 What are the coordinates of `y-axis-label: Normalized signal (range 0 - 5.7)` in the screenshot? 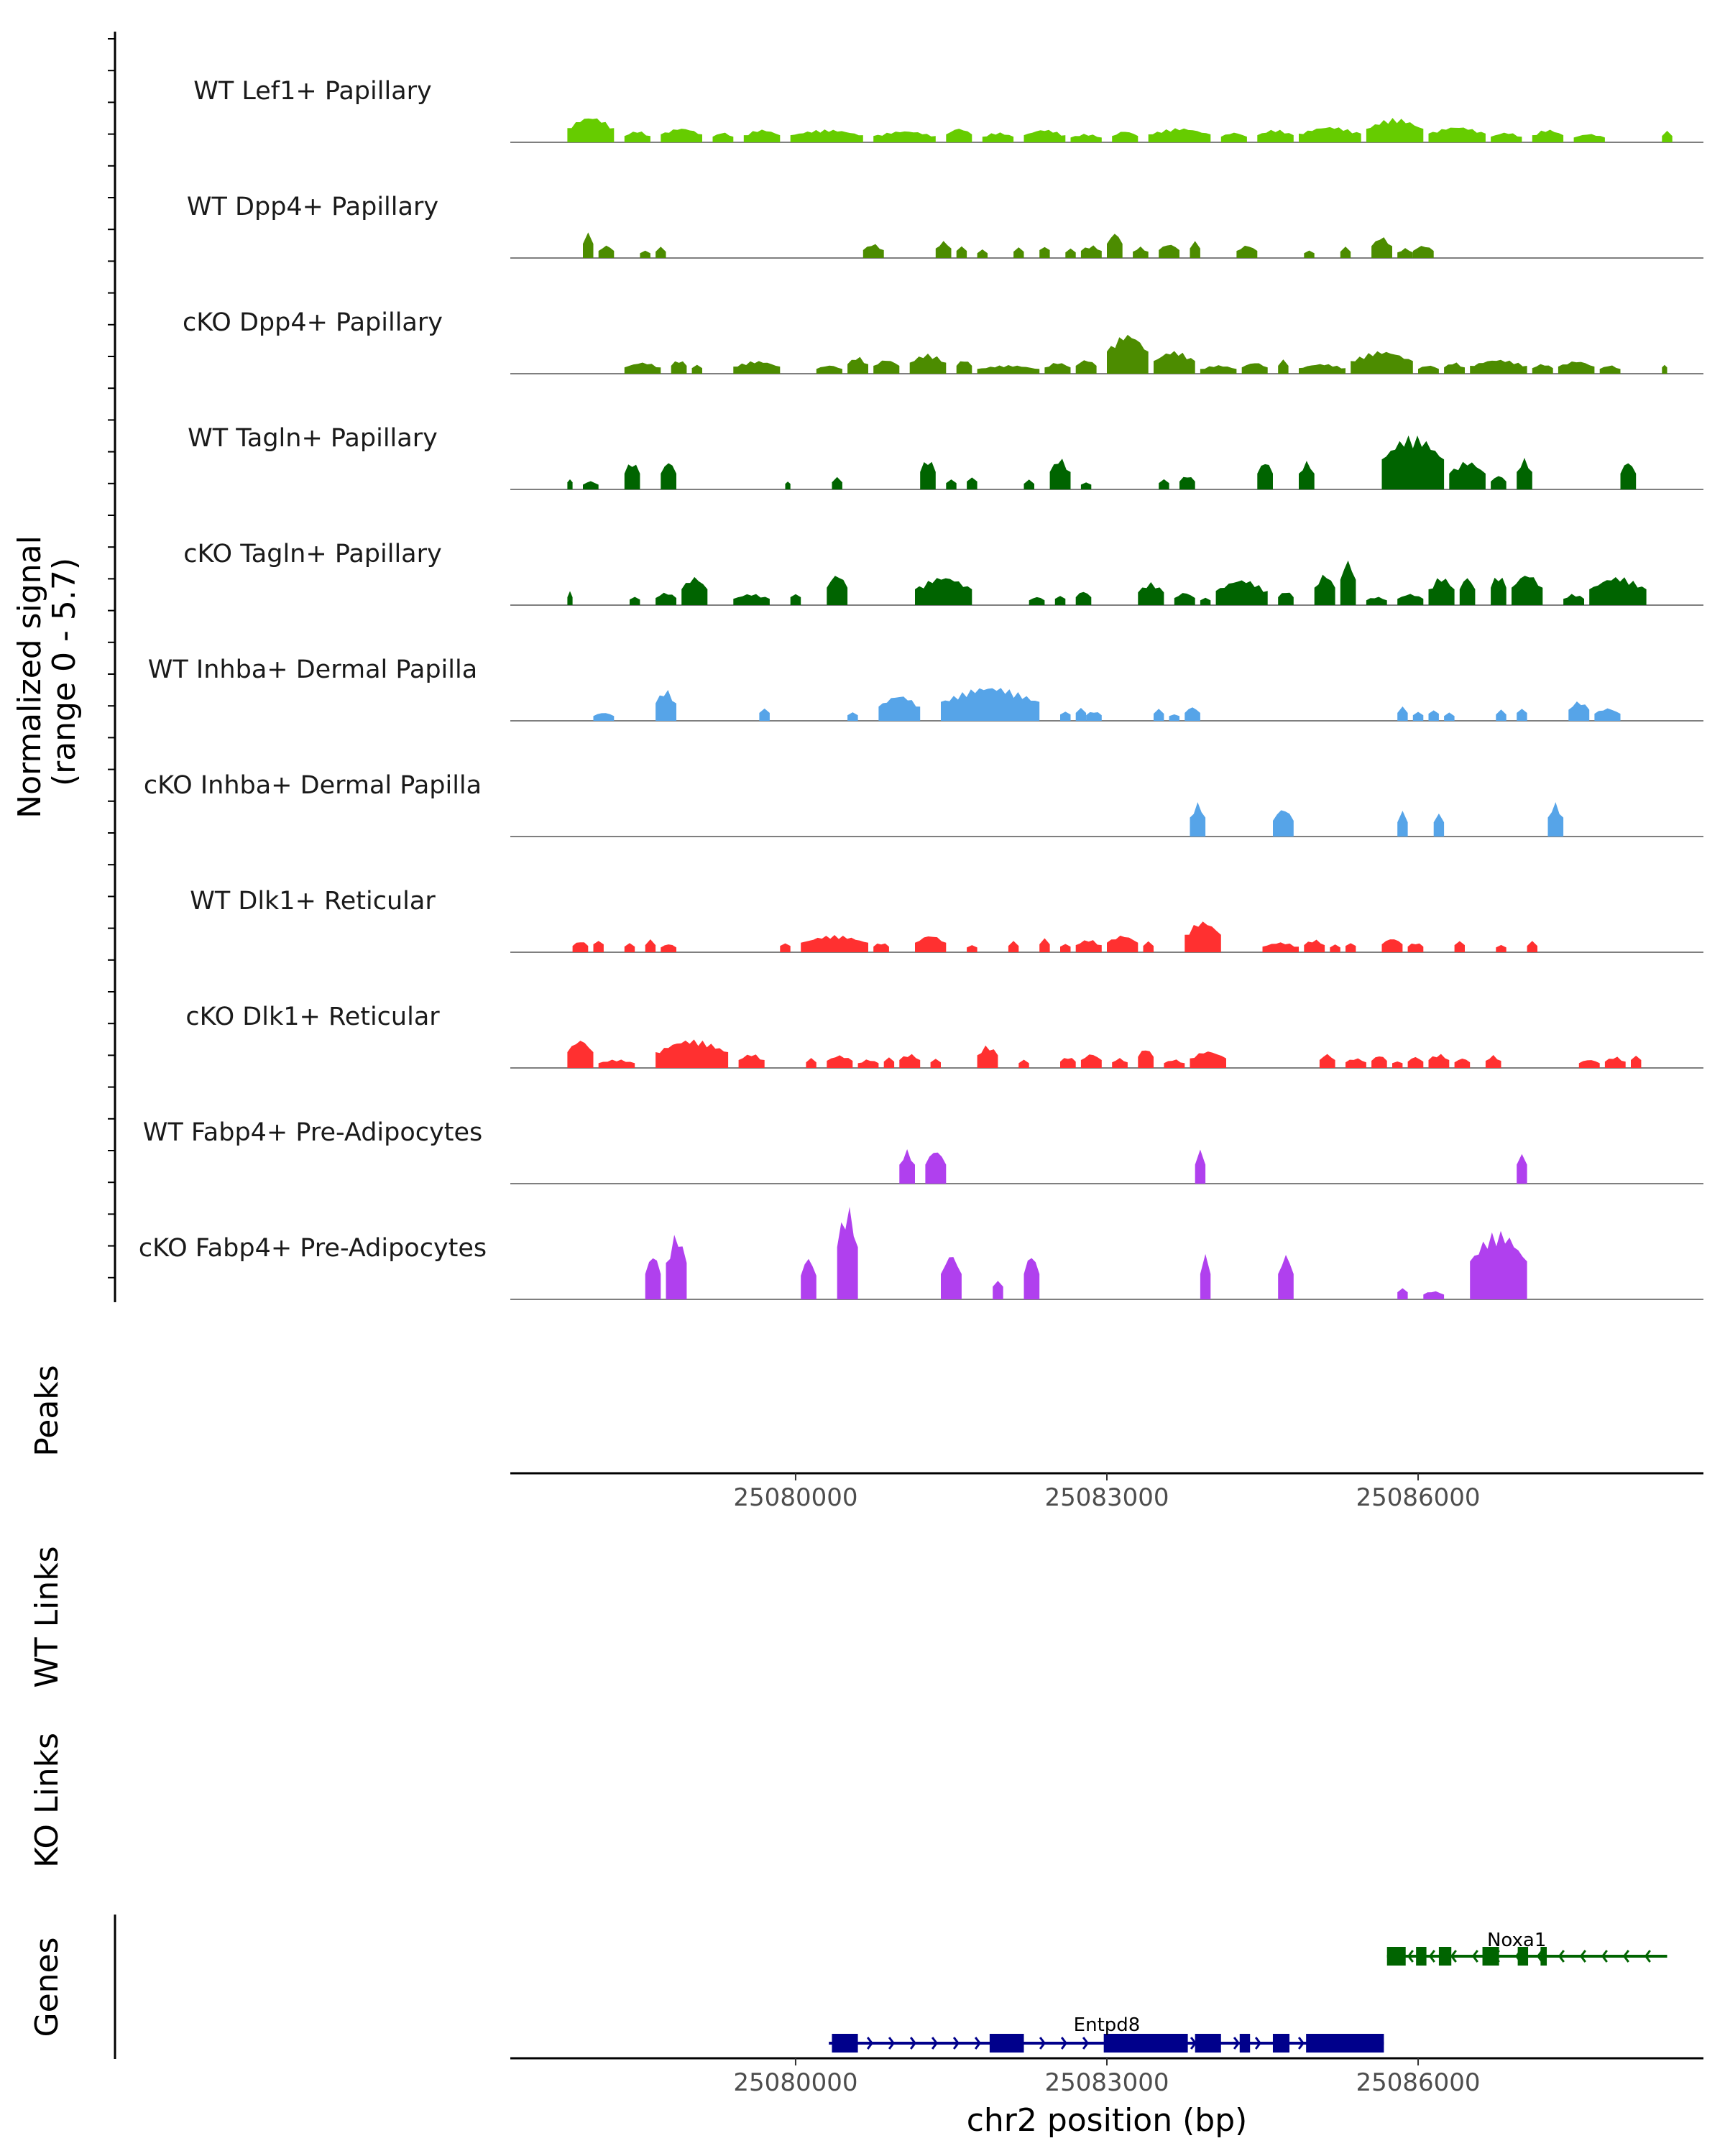 It's located at (47, 672).